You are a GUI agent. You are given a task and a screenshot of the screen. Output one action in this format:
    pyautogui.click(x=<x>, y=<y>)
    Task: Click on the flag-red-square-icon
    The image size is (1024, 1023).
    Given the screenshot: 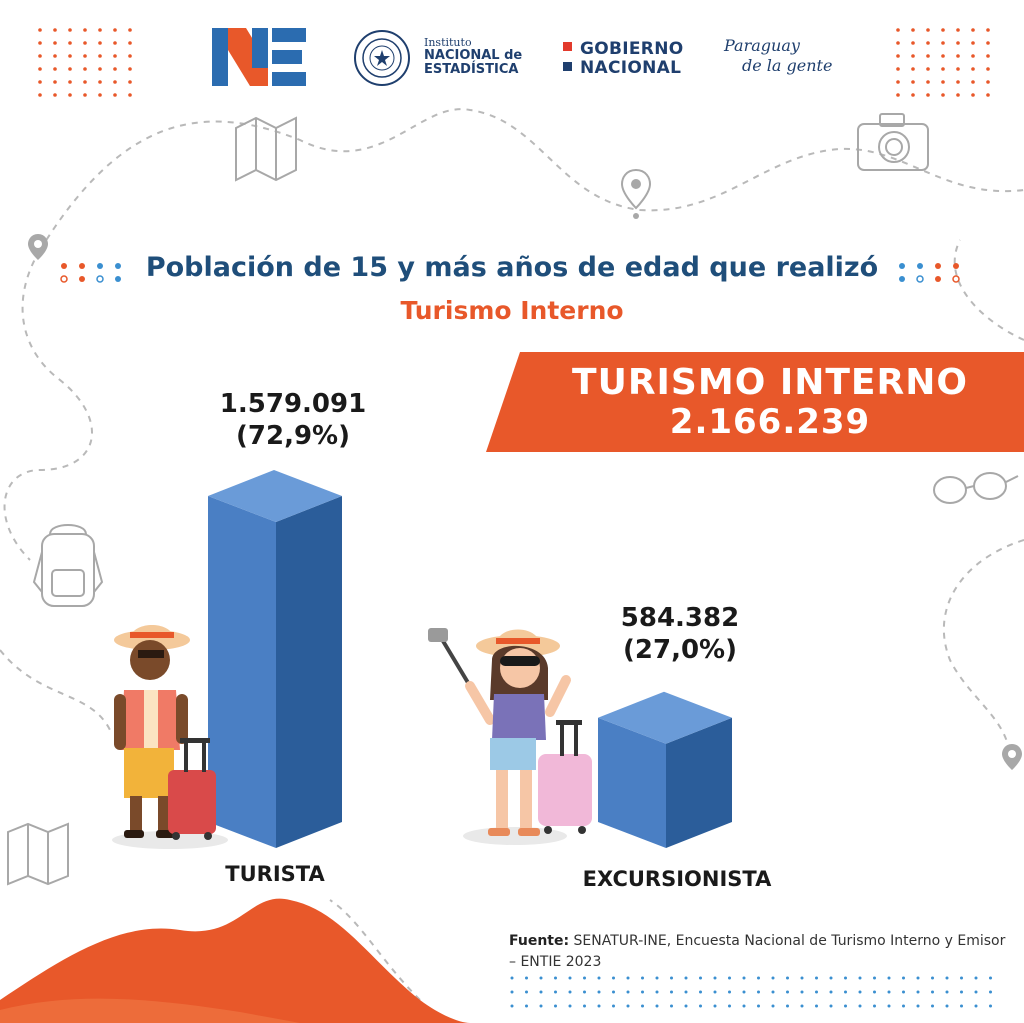 What is the action you would take?
    pyautogui.click(x=567, y=46)
    